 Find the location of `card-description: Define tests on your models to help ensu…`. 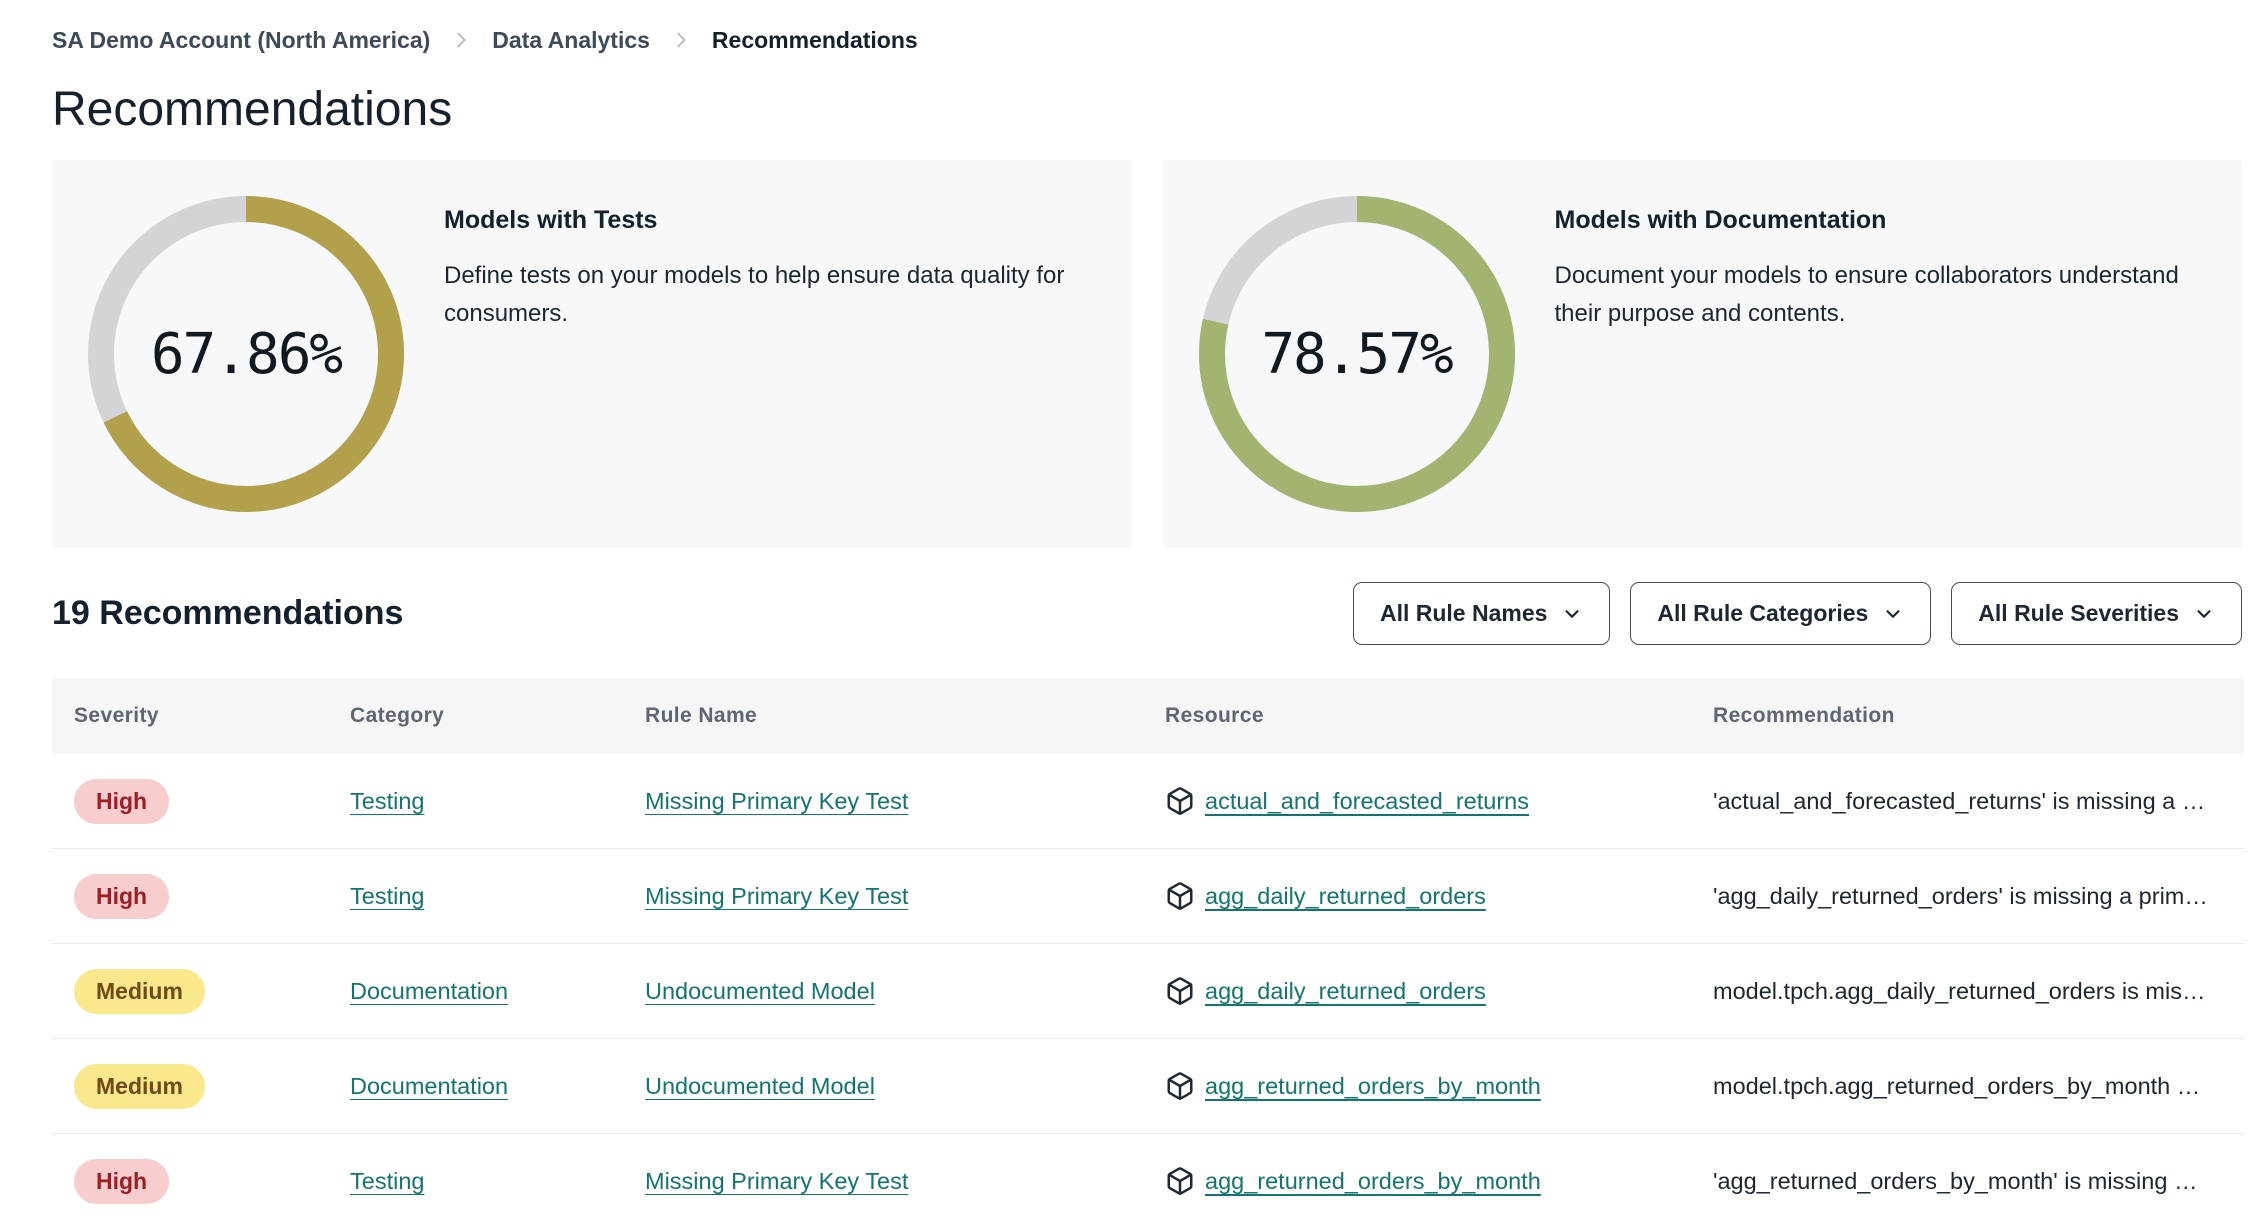

card-description: Define tests on your models to help ensu… is located at coordinates (754, 294).